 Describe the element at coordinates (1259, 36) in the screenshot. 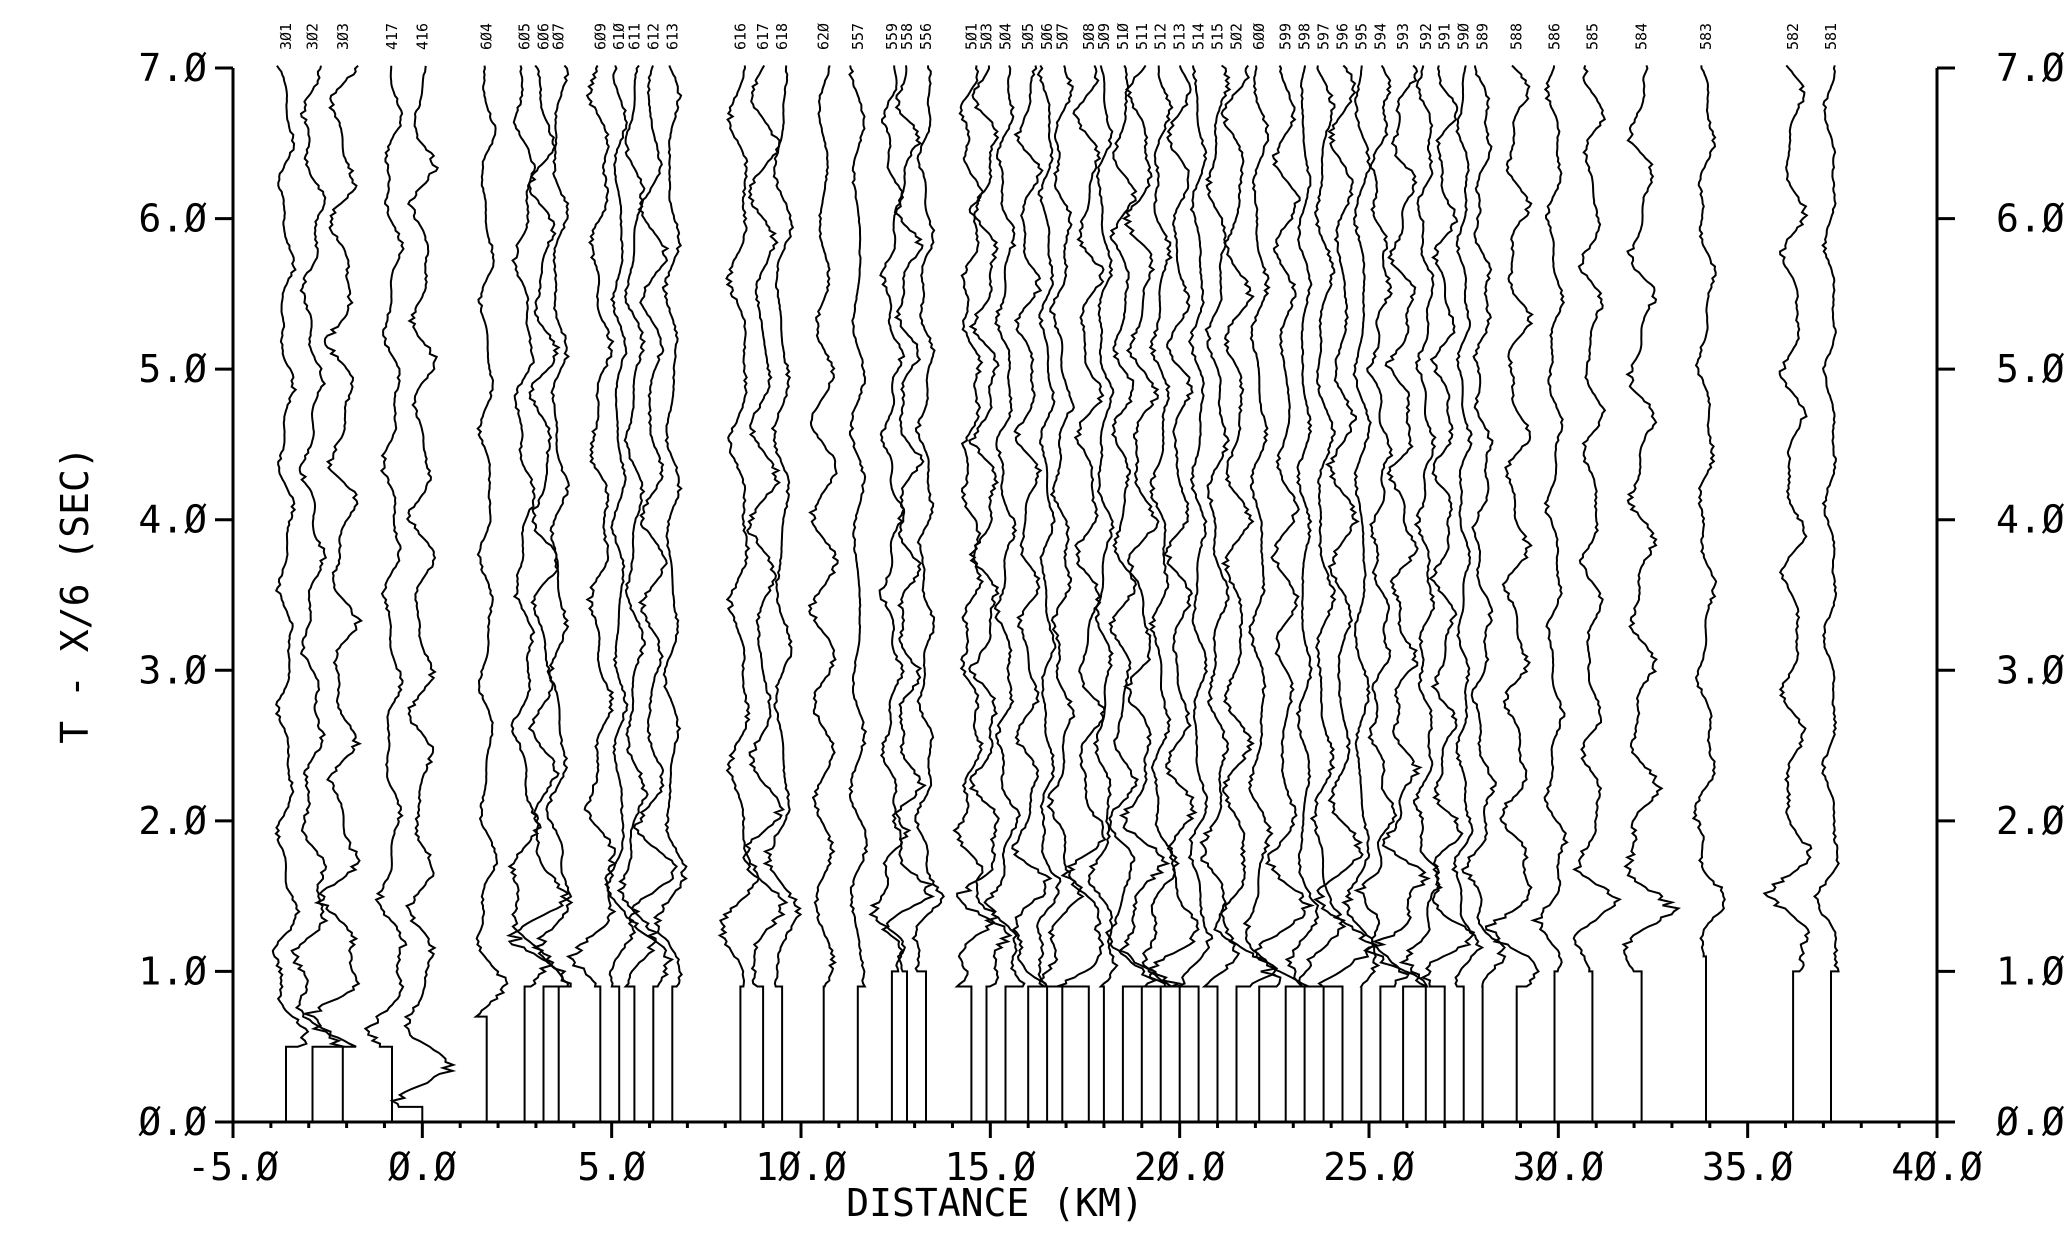

I see `station-label: 6ØØ` at that location.